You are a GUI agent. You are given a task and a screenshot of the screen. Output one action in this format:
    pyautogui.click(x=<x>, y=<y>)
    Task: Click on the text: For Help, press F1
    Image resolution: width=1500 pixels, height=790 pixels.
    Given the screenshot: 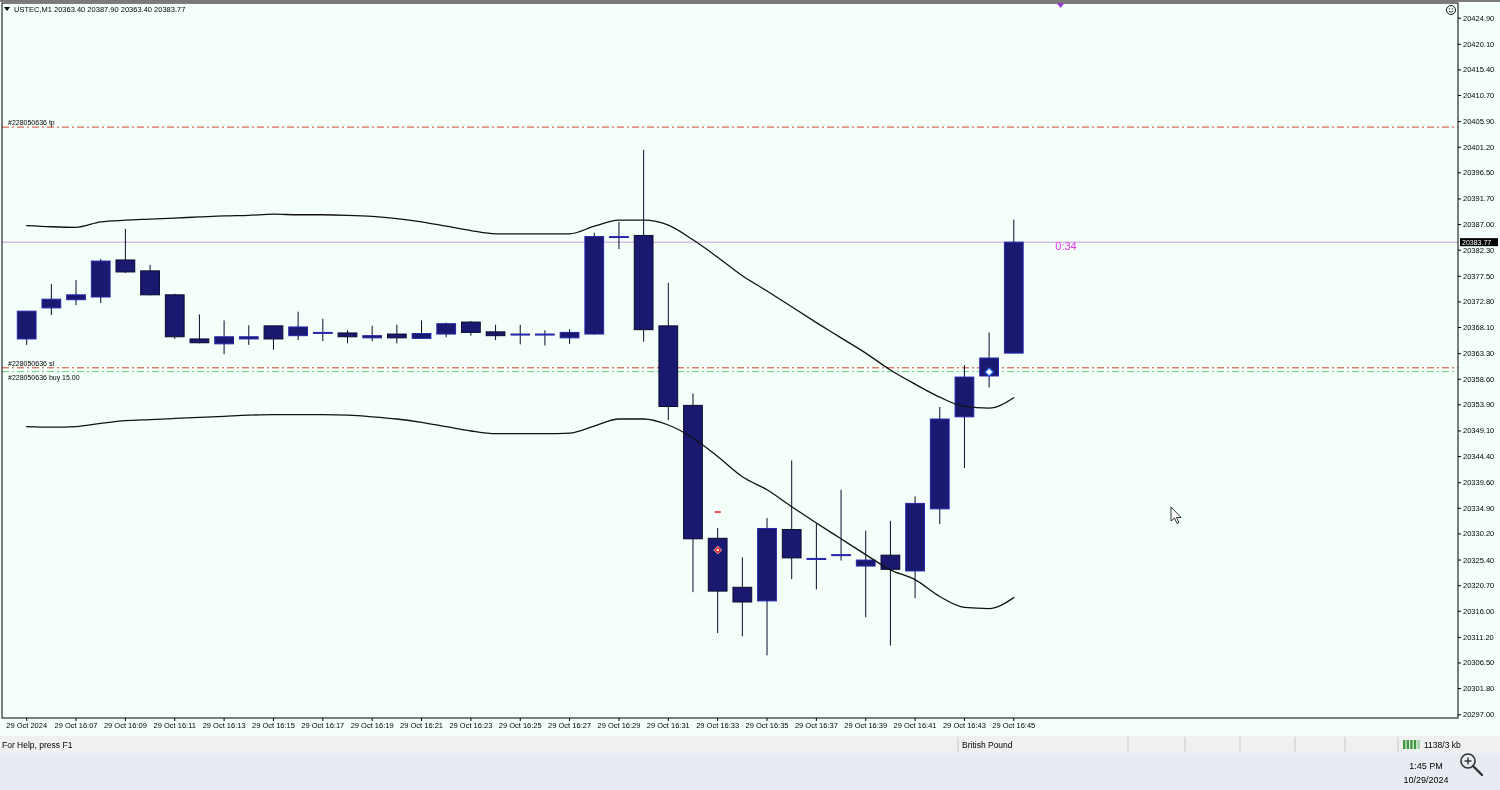 What is the action you would take?
    pyautogui.click(x=37, y=745)
    